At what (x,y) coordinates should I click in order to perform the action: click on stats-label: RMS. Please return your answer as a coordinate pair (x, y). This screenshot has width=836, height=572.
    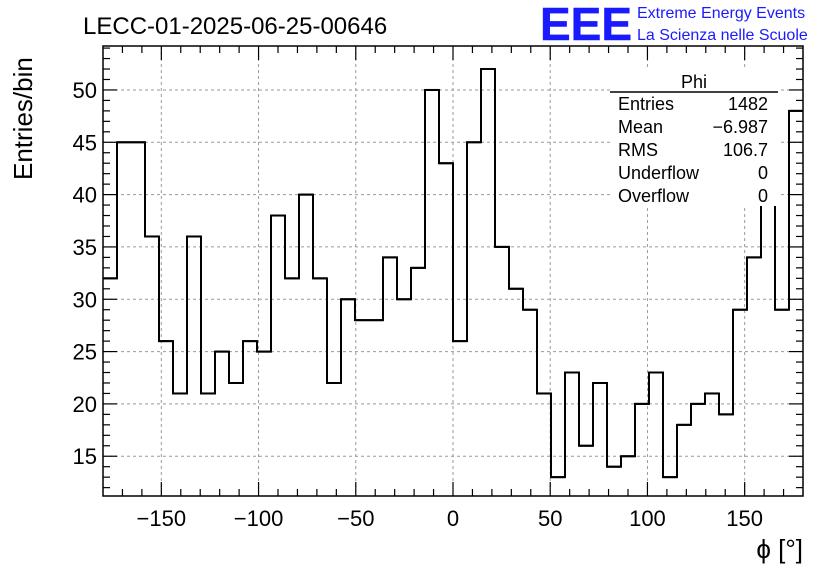
    Looking at the image, I should click on (638, 150).